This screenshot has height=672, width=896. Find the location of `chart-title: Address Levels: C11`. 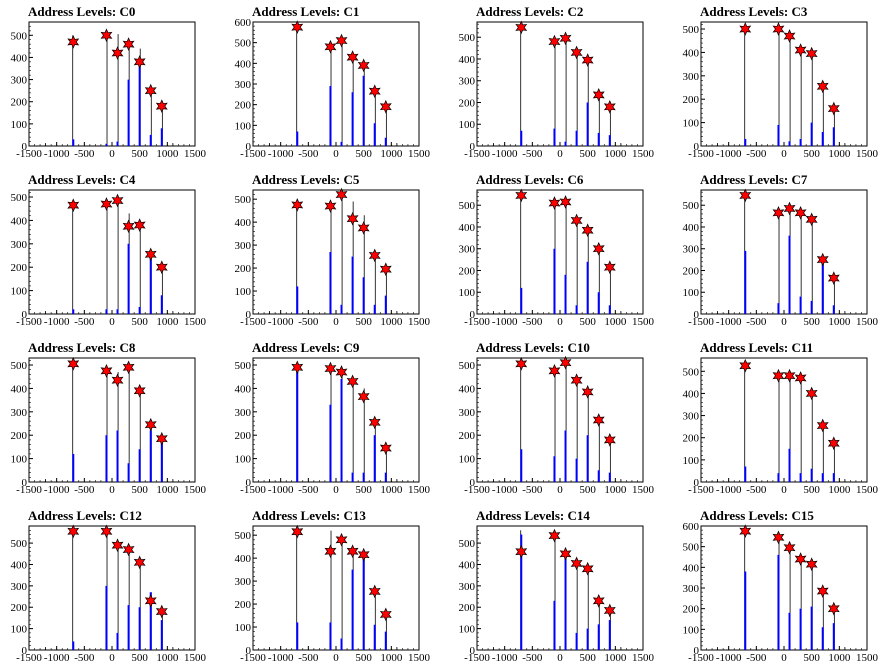

chart-title: Address Levels: C11 is located at coordinates (757, 347).